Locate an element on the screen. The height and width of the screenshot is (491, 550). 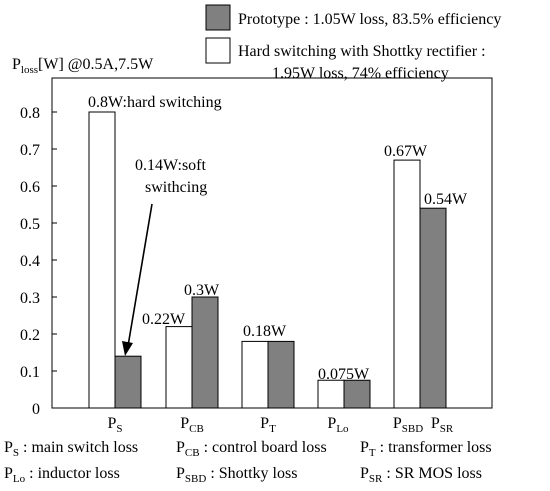
data-label-psr: 0.54W is located at coordinates (446, 199).